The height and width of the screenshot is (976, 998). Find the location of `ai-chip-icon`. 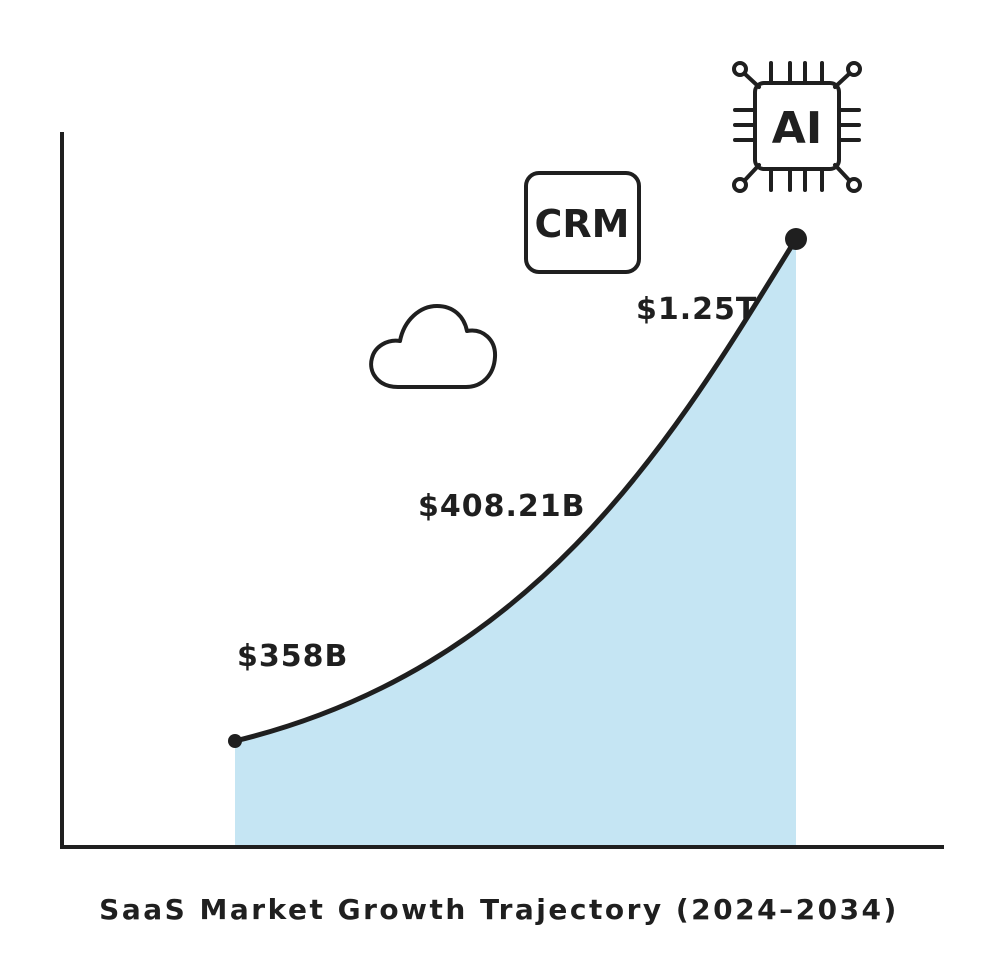

ai-chip-icon is located at coordinates (797, 127).